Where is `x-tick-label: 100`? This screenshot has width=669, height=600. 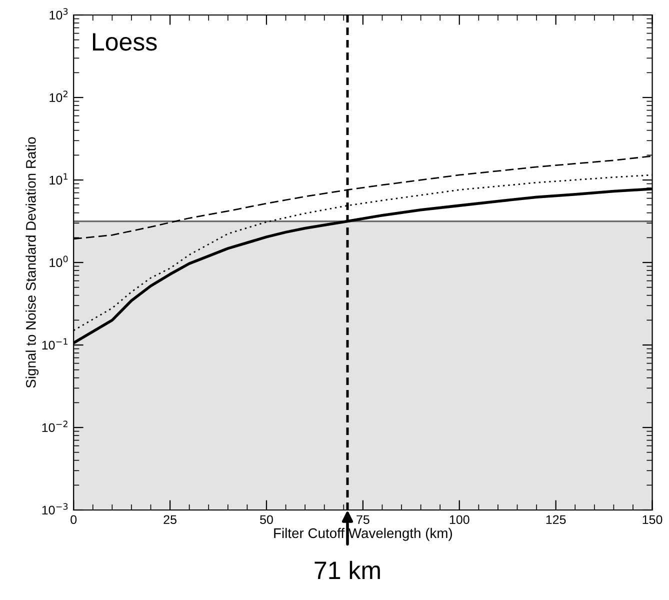 x-tick-label: 100 is located at coordinates (460, 519).